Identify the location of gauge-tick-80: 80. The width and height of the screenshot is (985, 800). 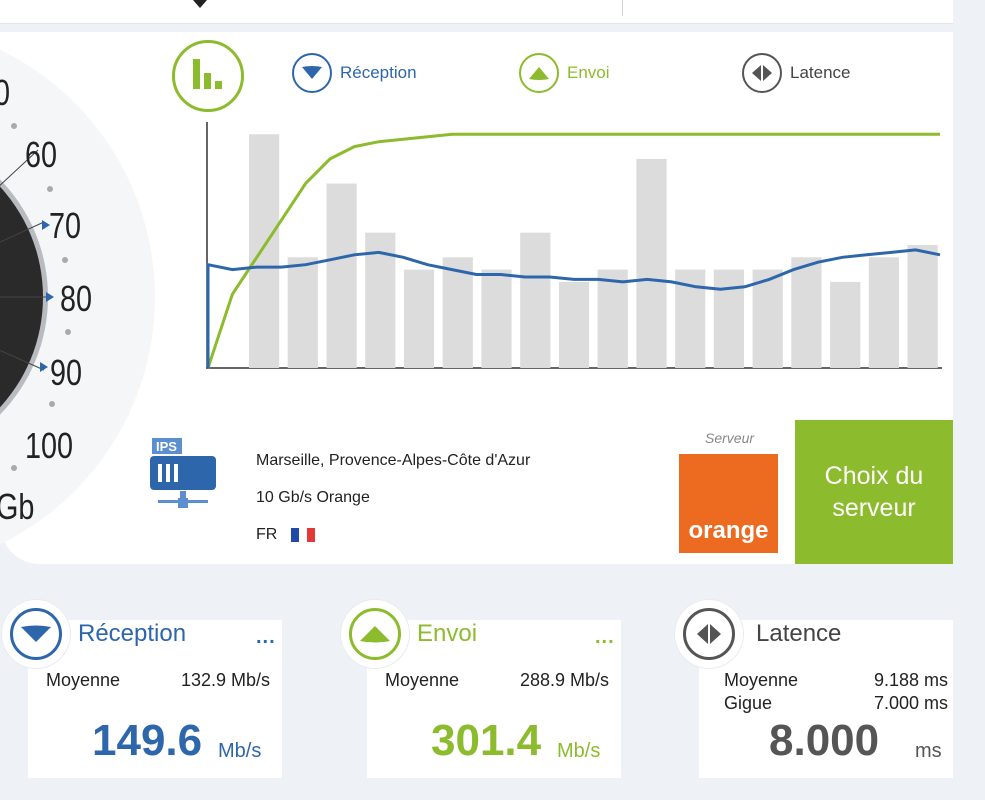
(76, 298).